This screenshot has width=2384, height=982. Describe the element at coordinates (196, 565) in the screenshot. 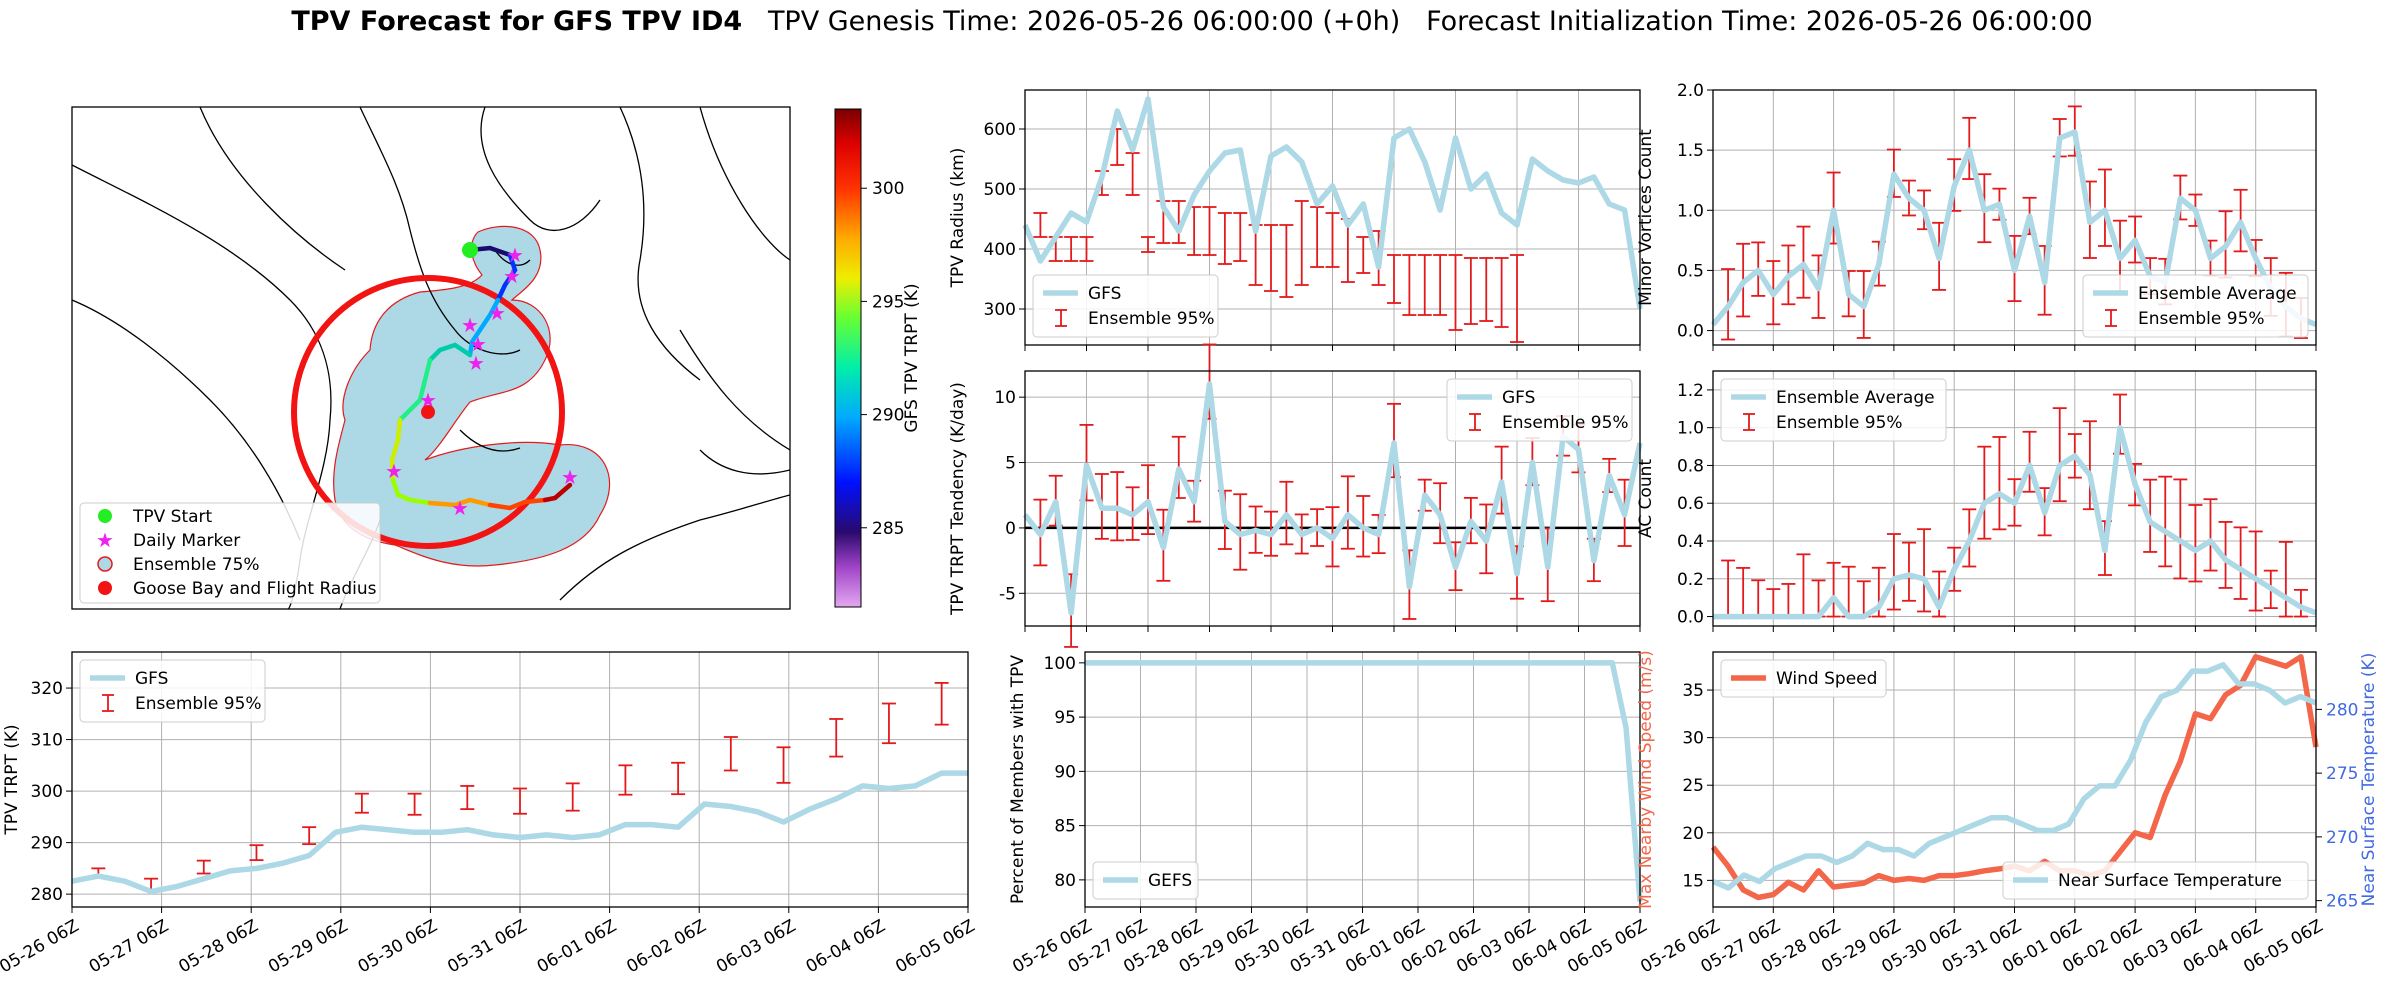

I see `map-legend-label-2: Ensemble 75%` at that location.